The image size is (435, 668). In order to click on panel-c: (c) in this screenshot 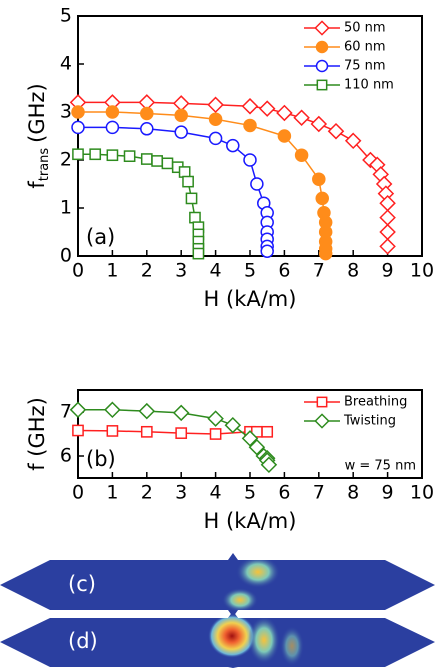, I will do `click(217, 585)`.